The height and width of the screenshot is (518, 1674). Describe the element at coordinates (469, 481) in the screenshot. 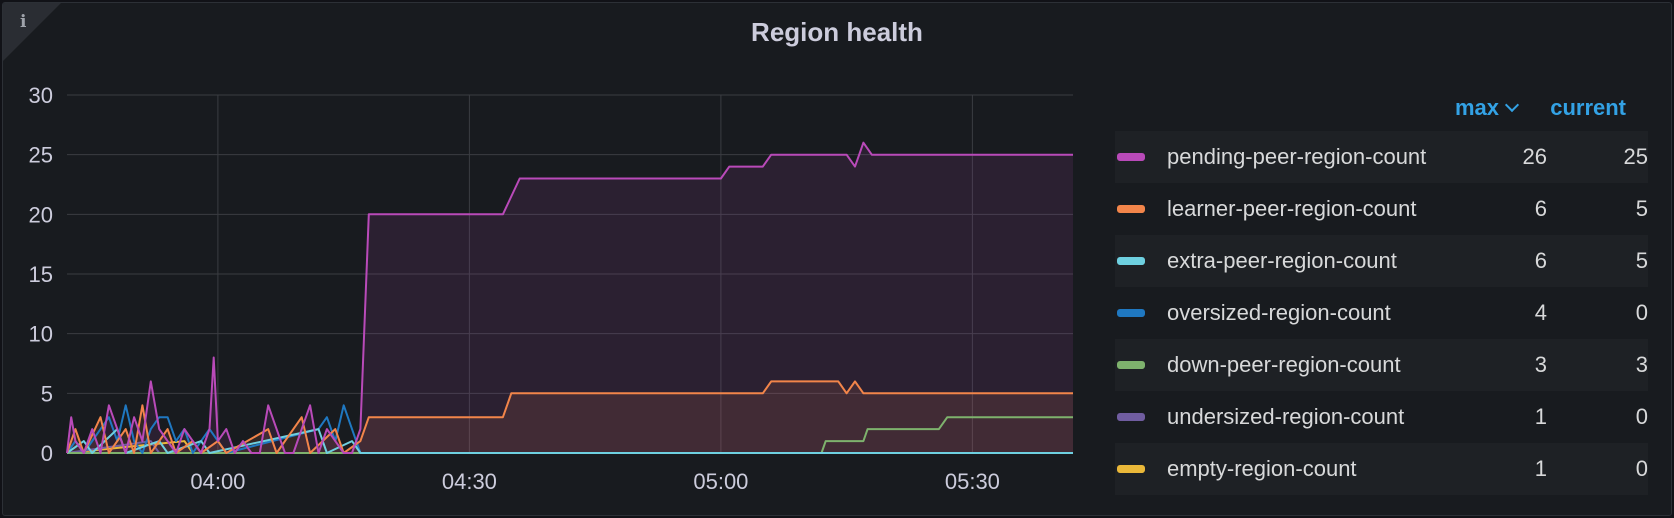

I see `x-tick-label: 04:30` at that location.